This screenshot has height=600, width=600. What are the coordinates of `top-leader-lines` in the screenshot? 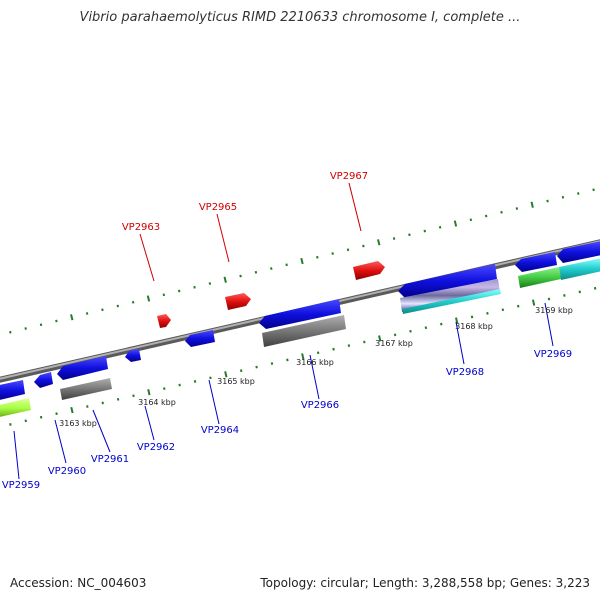 It's located at (250, 232).